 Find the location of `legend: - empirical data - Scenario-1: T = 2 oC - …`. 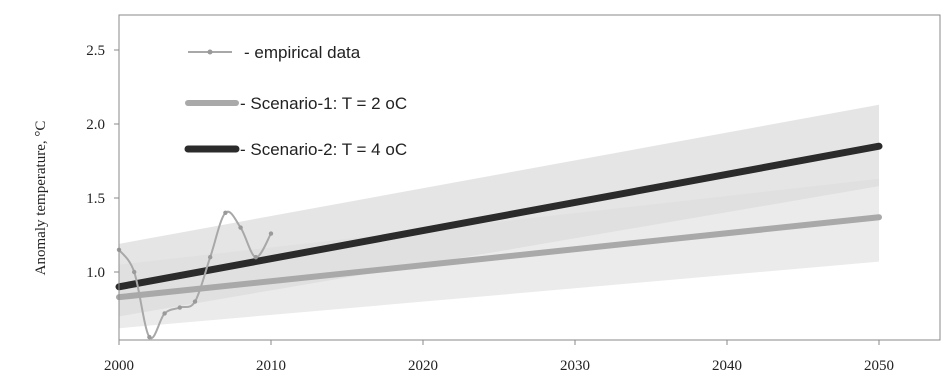

legend: - empirical data - Scenario-1: T = 2 oC - … is located at coordinates (295, 101).